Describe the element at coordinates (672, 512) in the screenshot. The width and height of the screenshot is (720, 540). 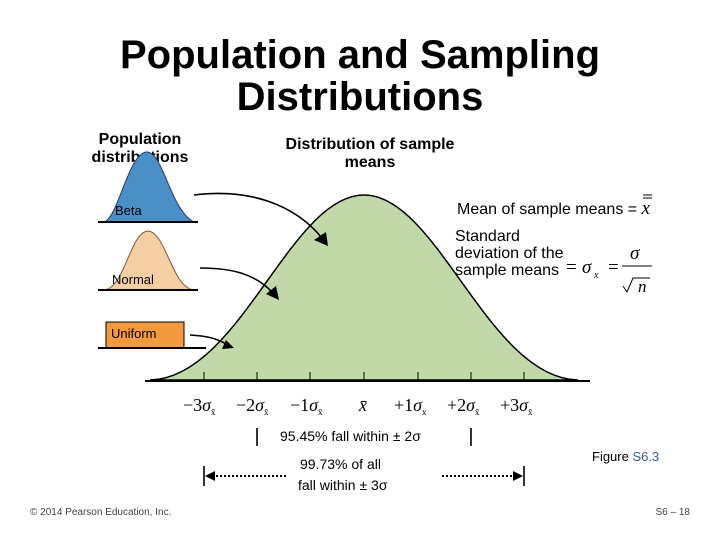
I see `page-number: S6 – 18` at that location.